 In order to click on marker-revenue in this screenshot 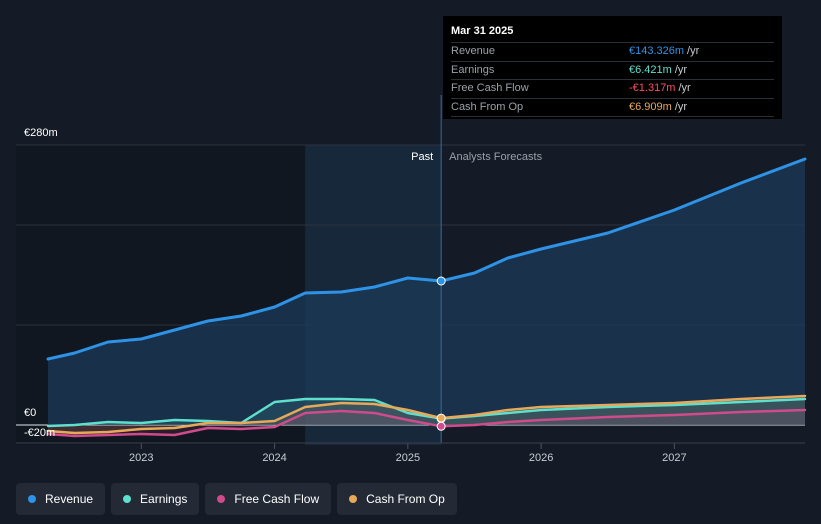, I will do `click(441, 281)`.